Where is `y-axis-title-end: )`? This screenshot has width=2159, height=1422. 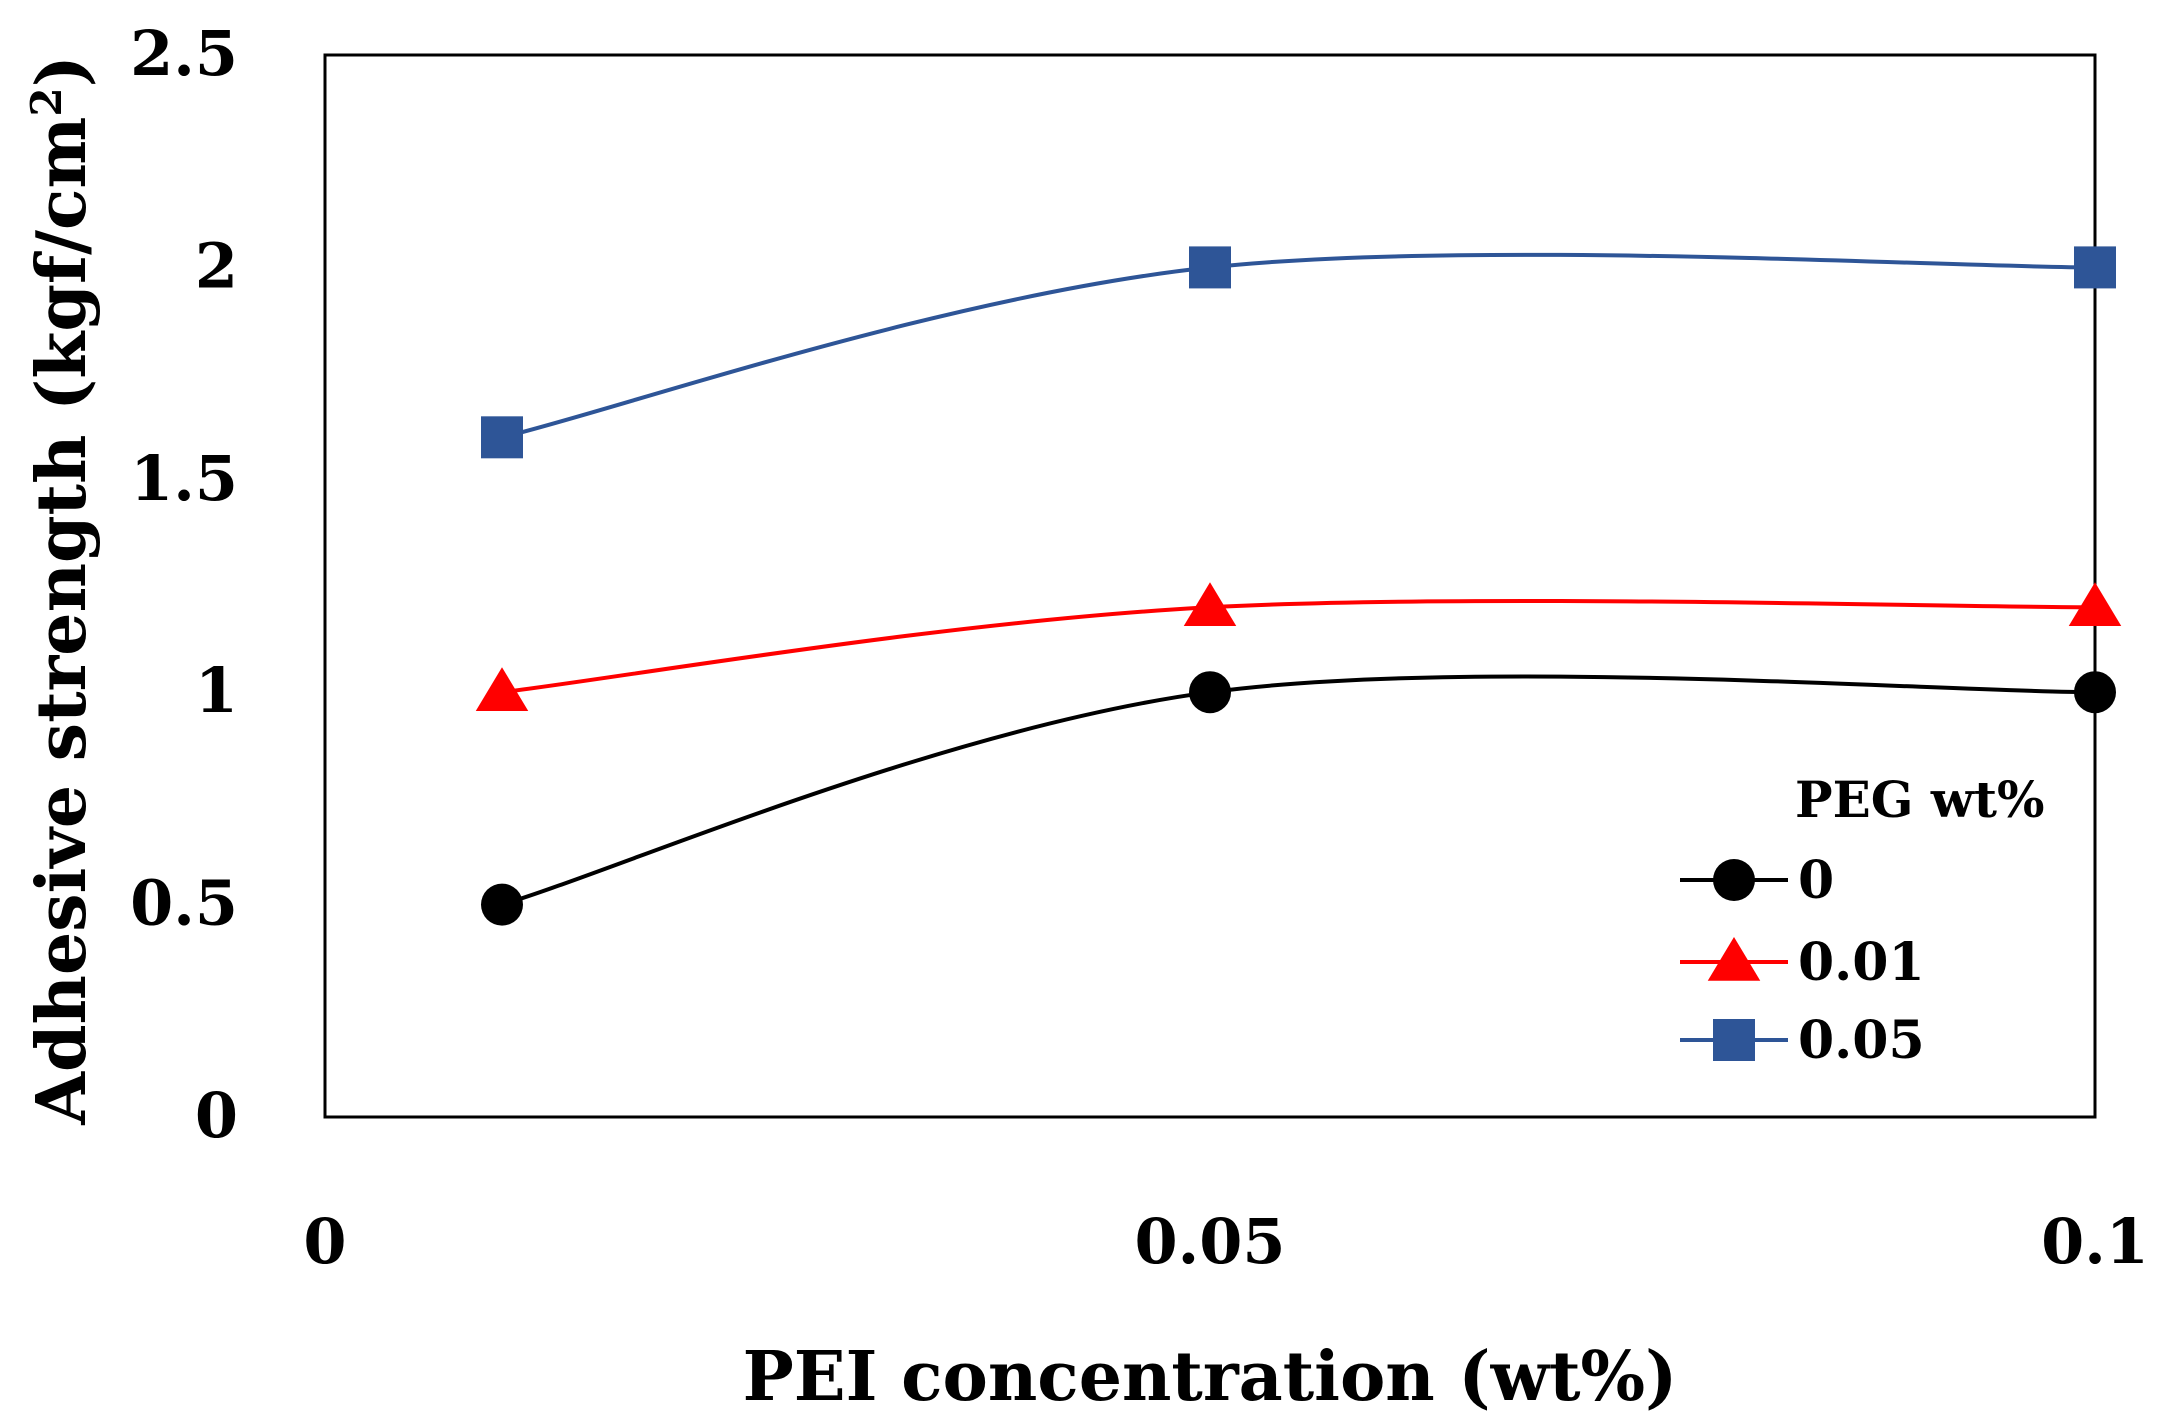 y-axis-title-end: ) is located at coordinates (62, 71).